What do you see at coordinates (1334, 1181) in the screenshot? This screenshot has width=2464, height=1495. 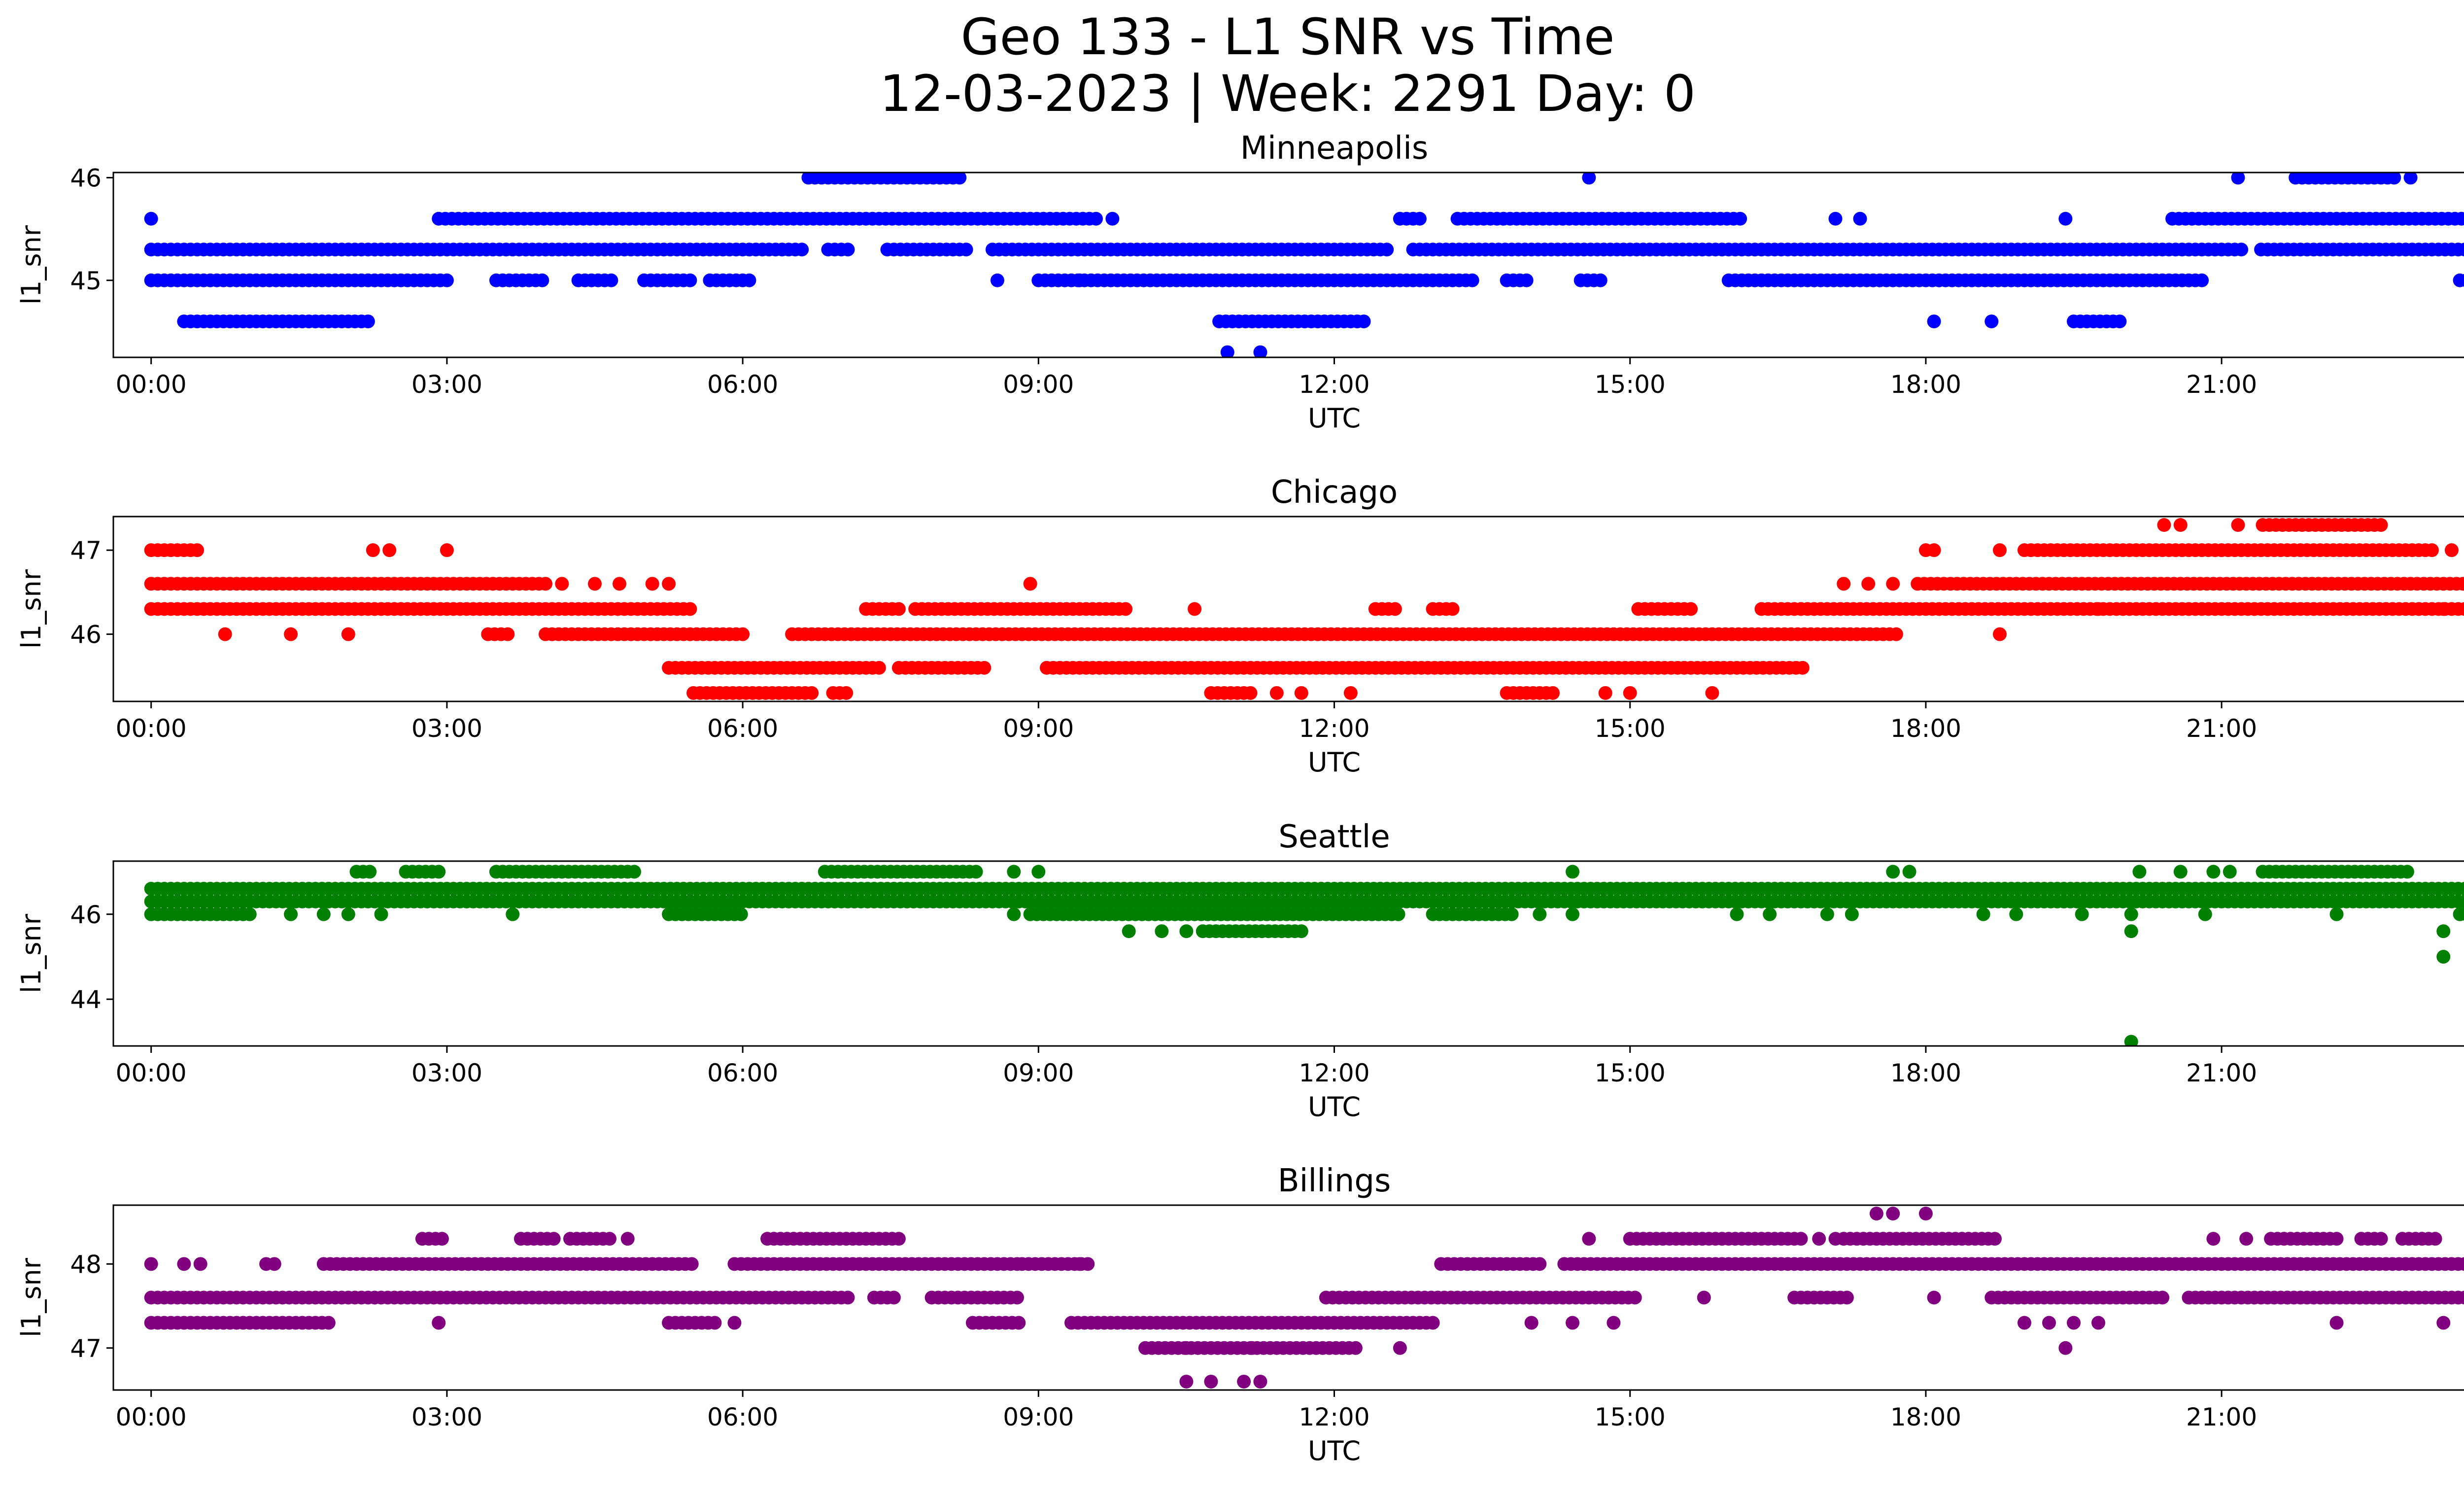 I see `panel-title: Billings` at bounding box center [1334, 1181].